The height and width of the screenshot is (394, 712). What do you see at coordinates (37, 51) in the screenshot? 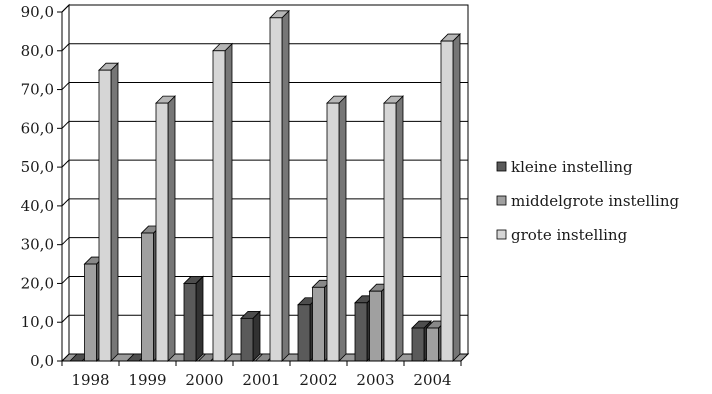
I see `y-tick-label: 80,0` at bounding box center [37, 51].